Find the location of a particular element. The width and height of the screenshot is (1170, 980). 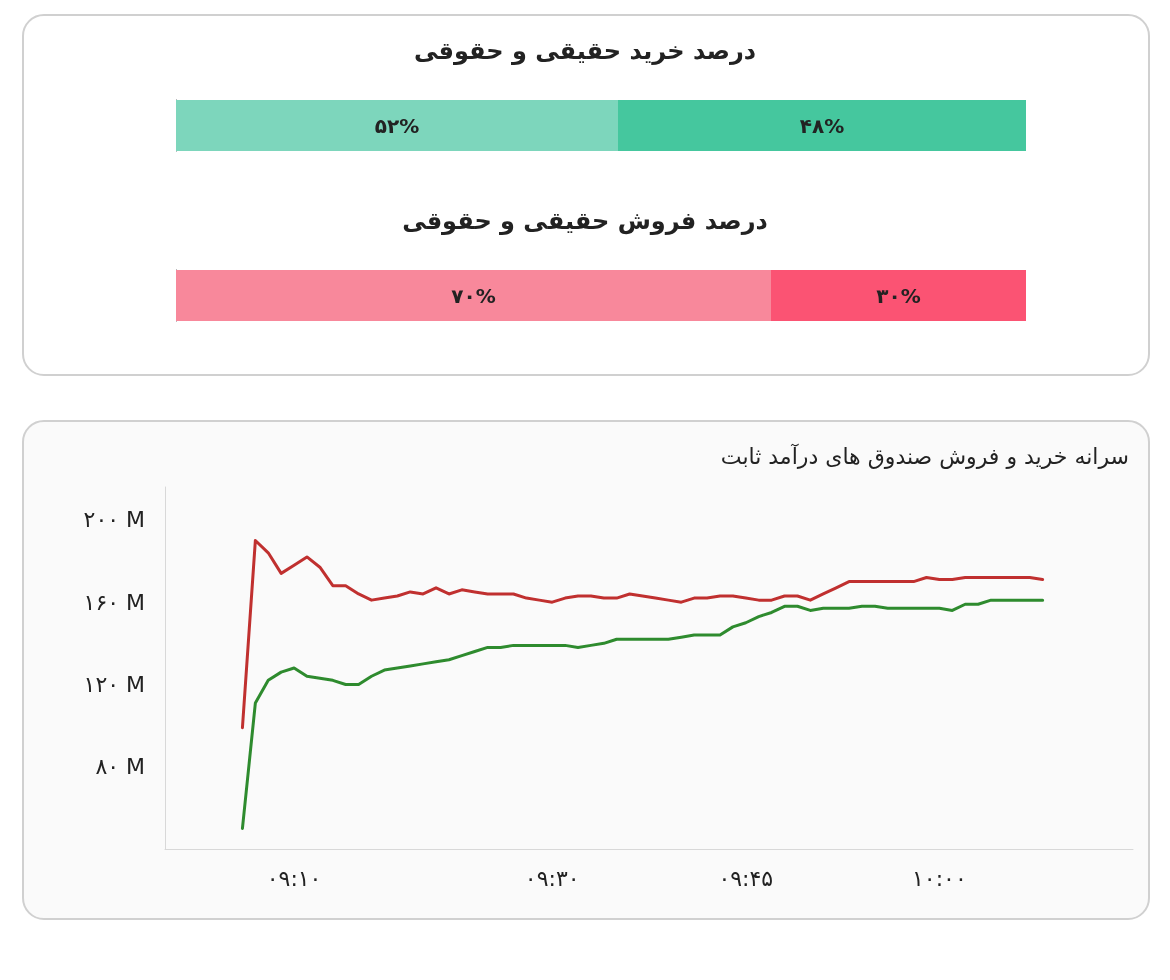

x-tick-label: ۱۰:۰۰ is located at coordinates (939, 878).